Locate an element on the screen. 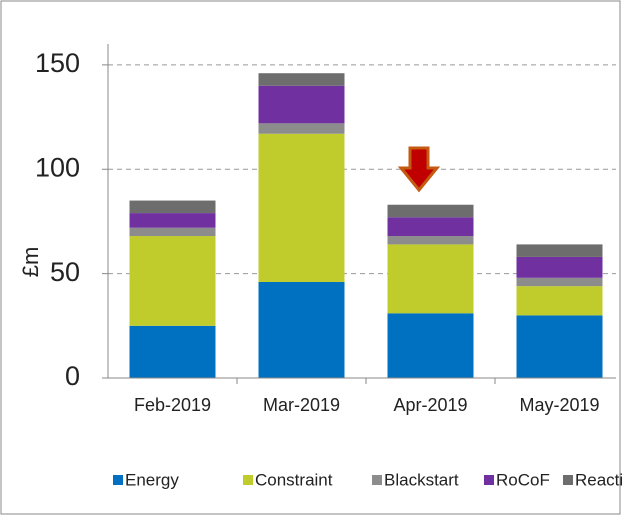 This screenshot has width=622, height=516. arrow-annotation is located at coordinates (419, 169).